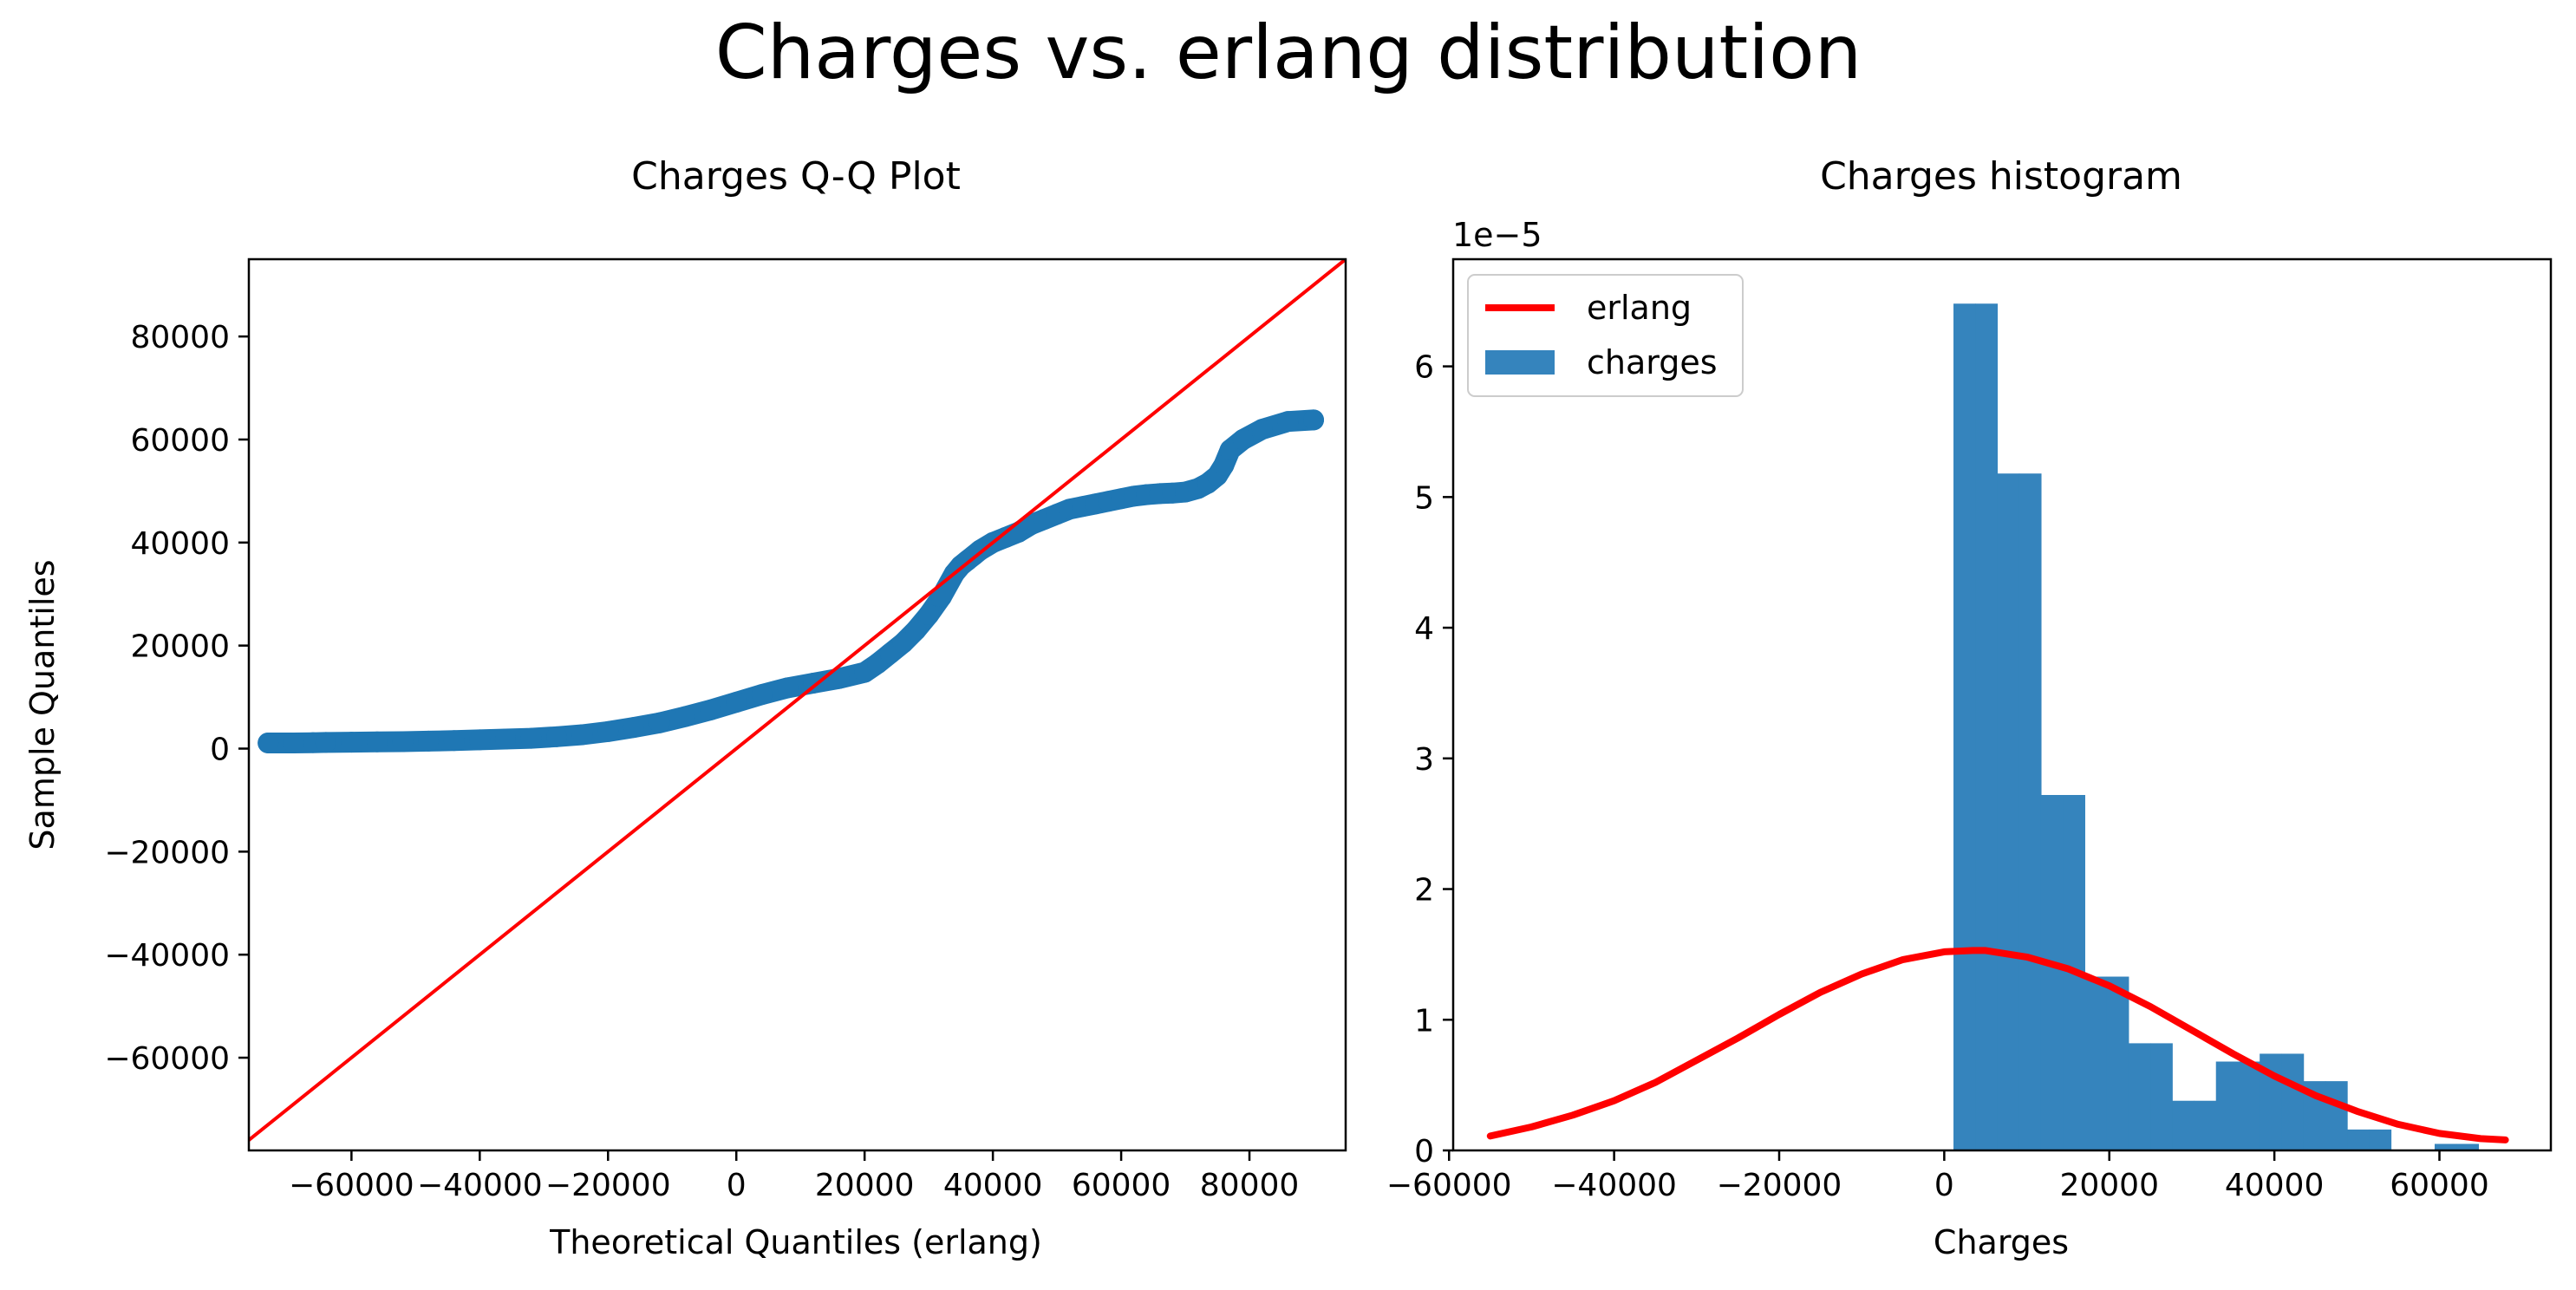 The image size is (2576, 1290). I want to click on qq-y-tick-label: −40000, so click(167, 956).